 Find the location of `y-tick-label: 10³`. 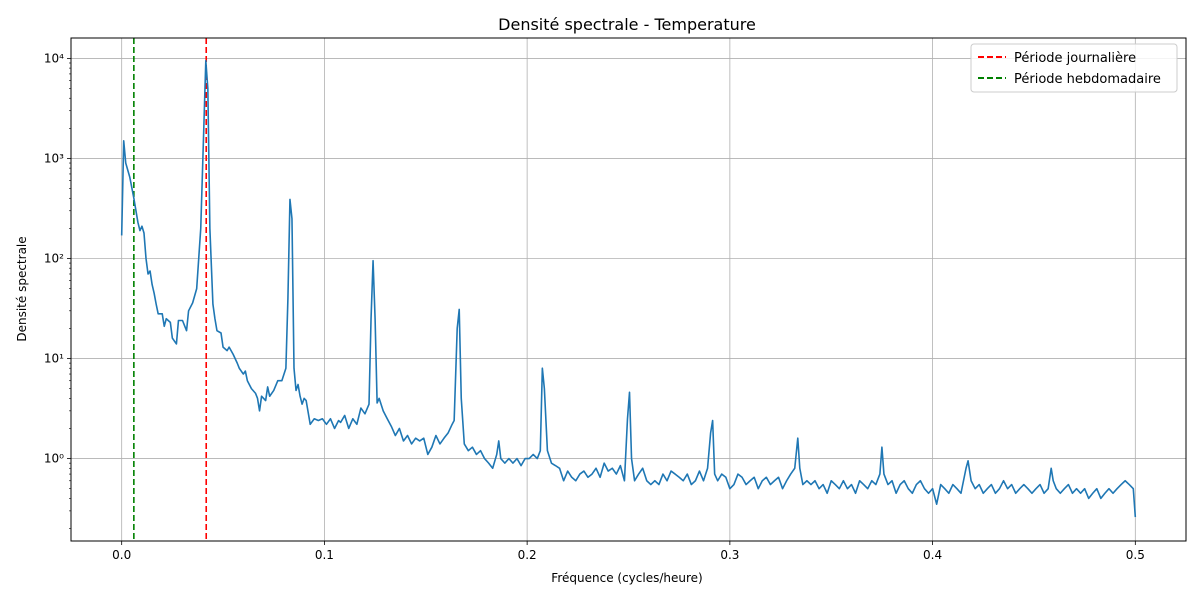

y-tick-label: 10³ is located at coordinates (54, 158).